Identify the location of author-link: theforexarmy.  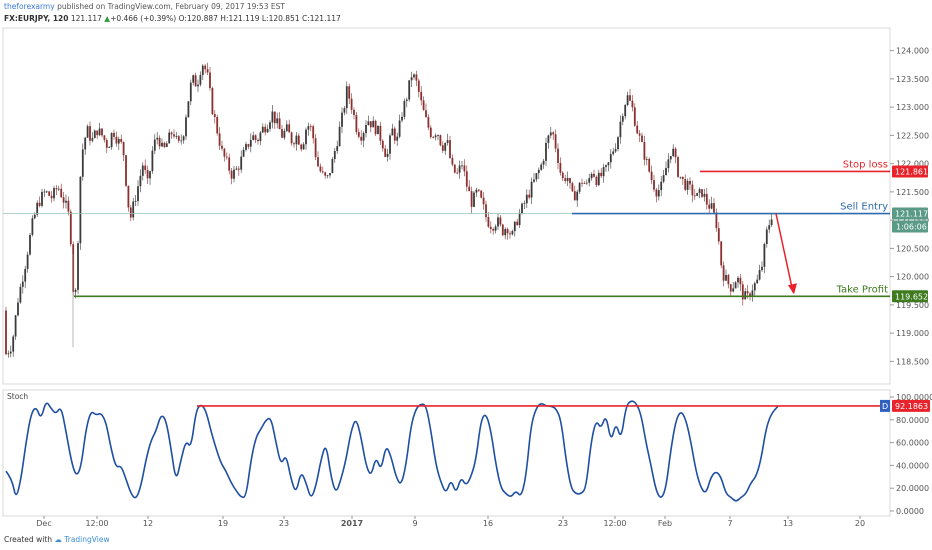
(29, 6).